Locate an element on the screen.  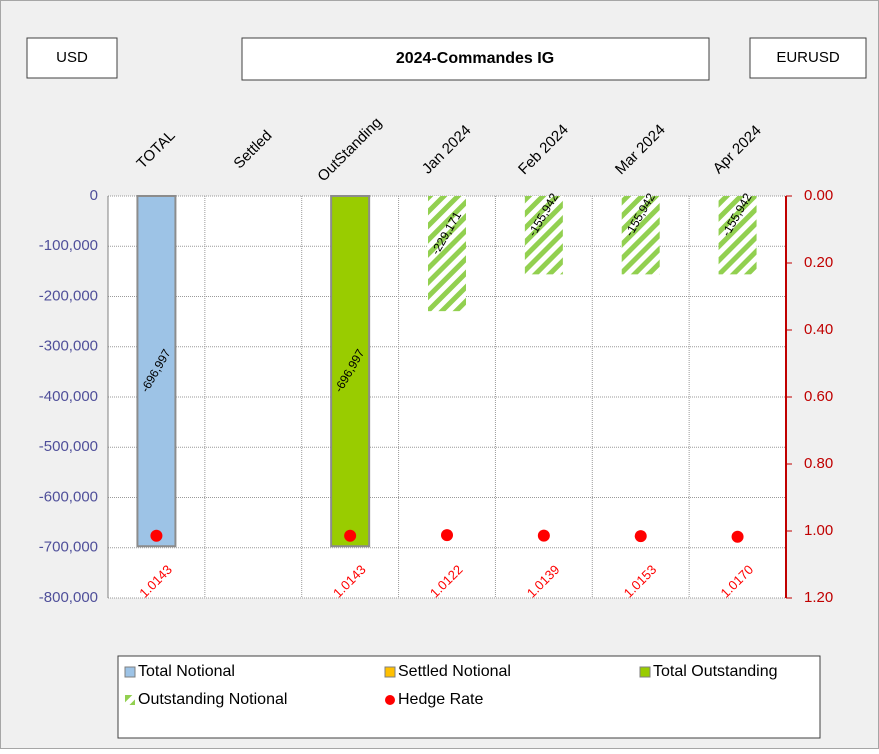
legend-label: Total Notional is located at coordinates (186, 671).